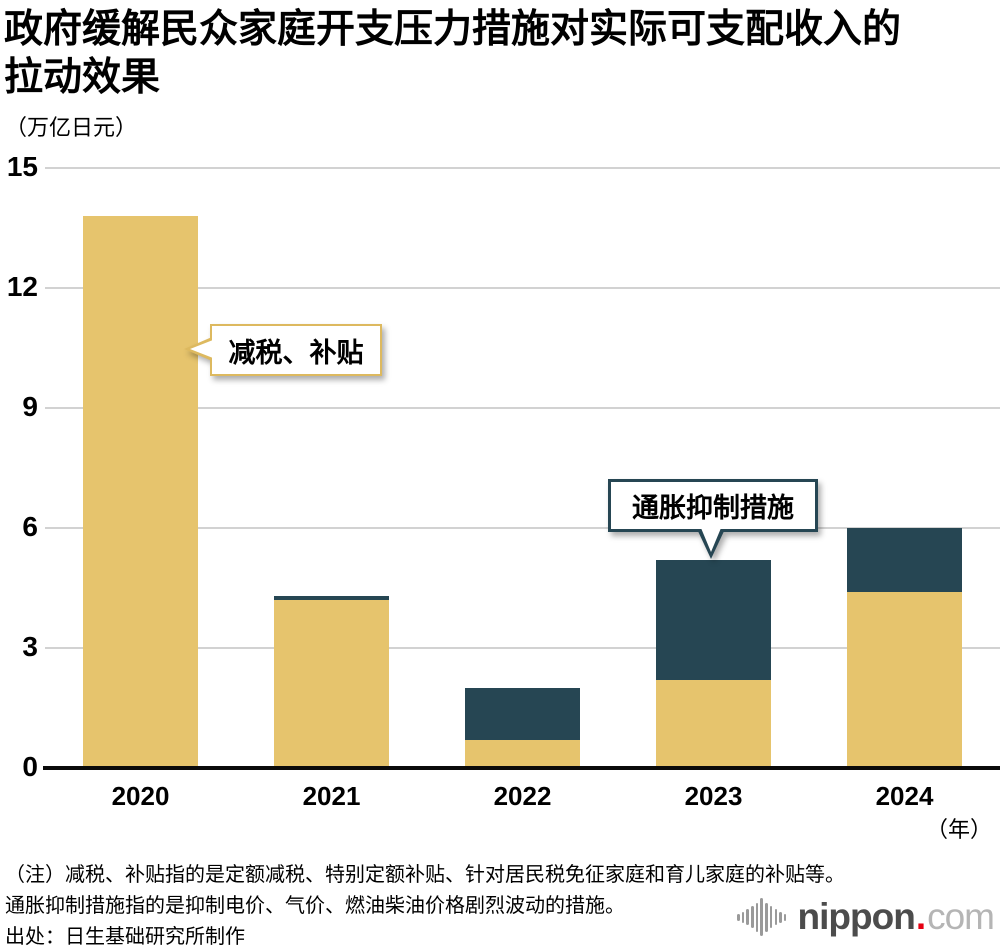 This screenshot has height=952, width=1000. Describe the element at coordinates (30, 646) in the screenshot. I see `y-tick-label-3: 3` at that location.